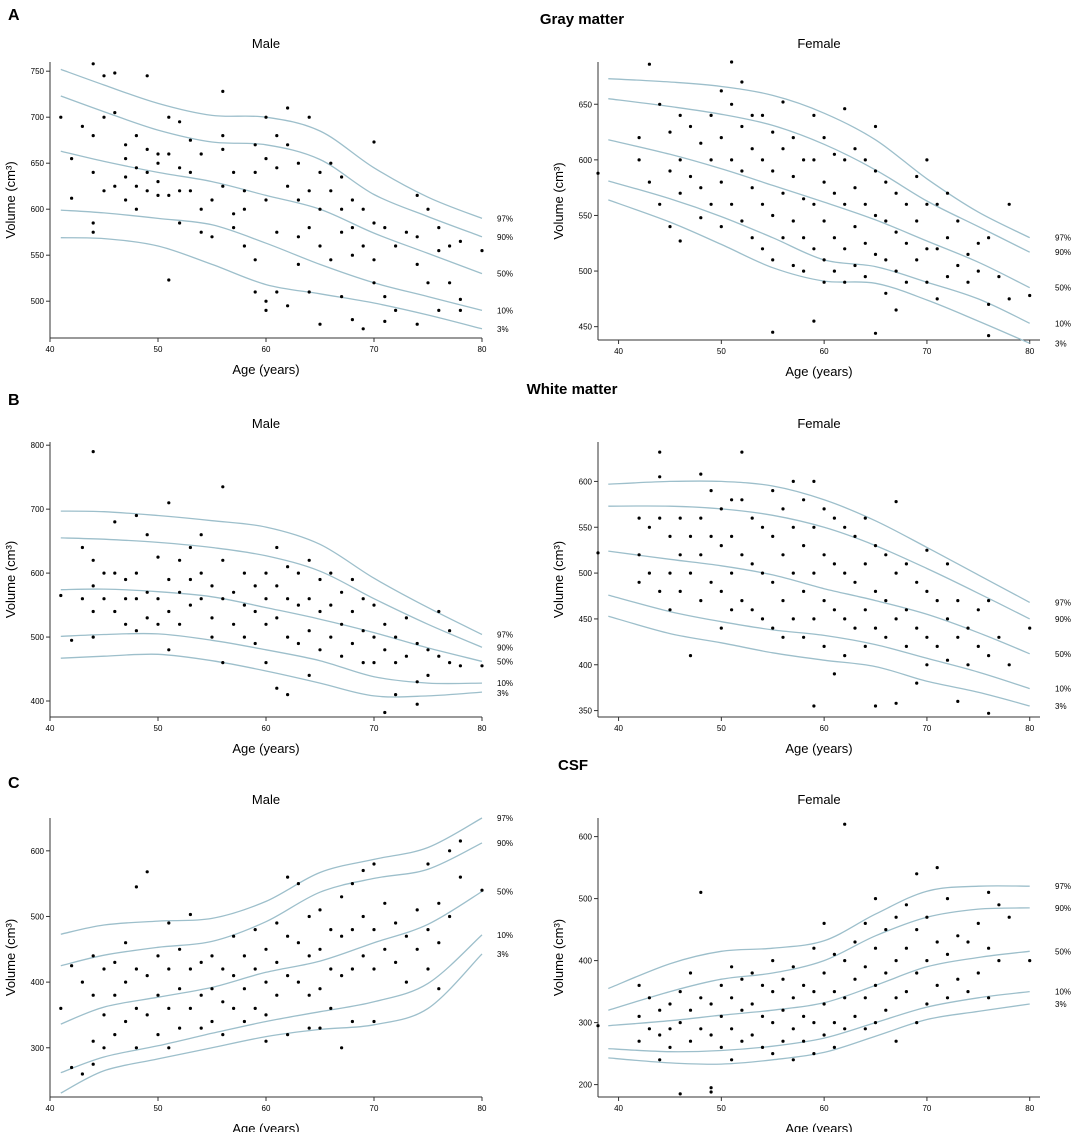 This screenshot has width=1084, height=1132. Describe the element at coordinates (38, 637) in the screenshot. I see `y-tick-label: 500` at that location.